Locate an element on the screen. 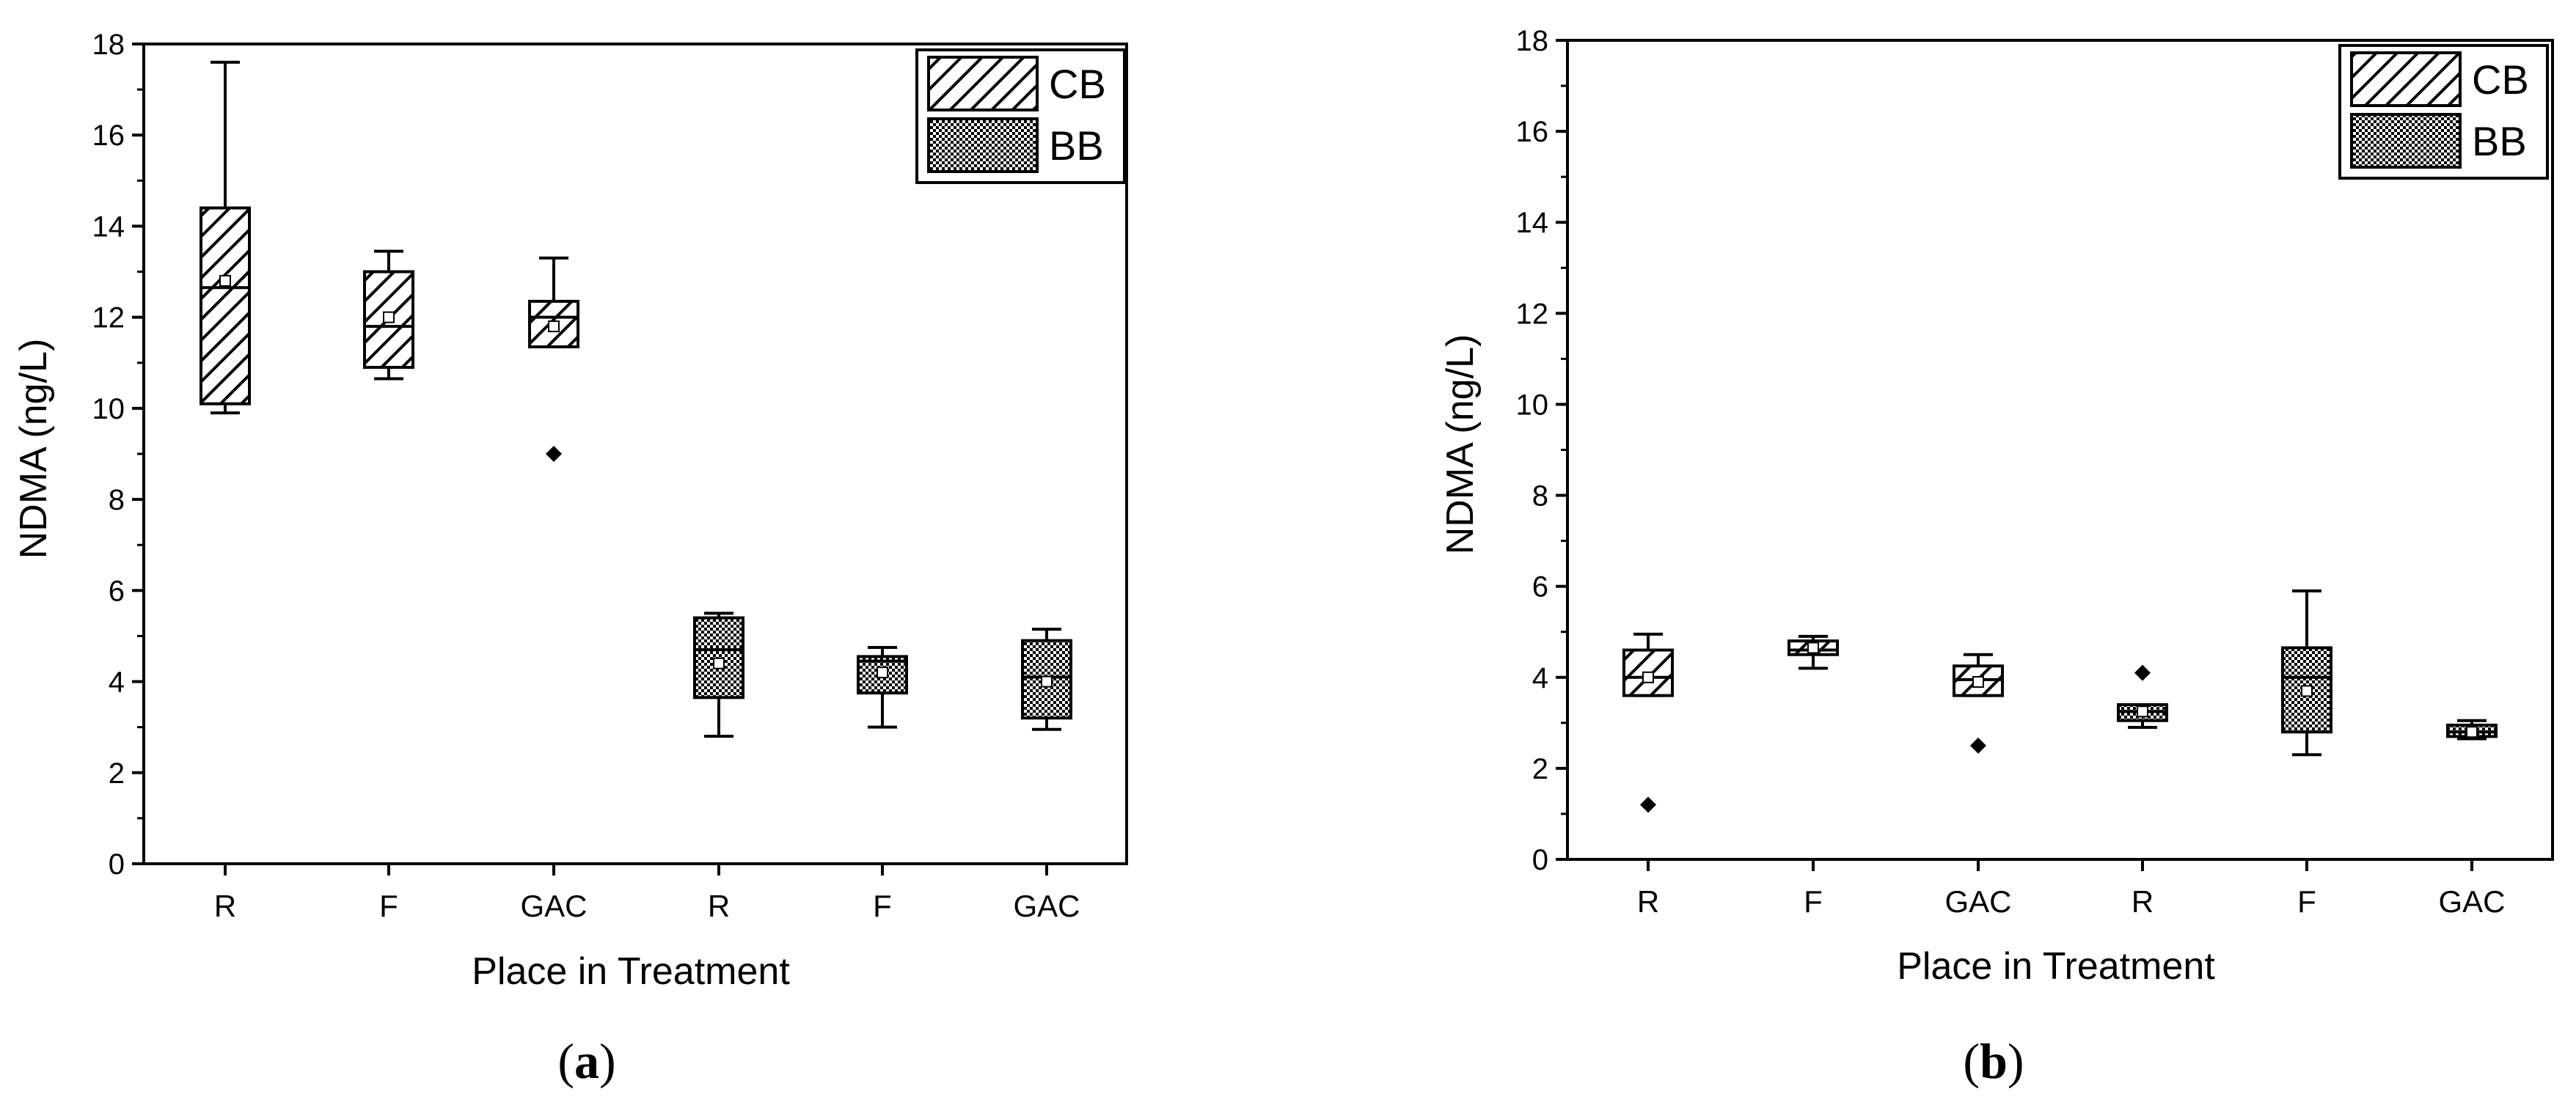  panel-caption-b: (b) is located at coordinates (1993, 1061).